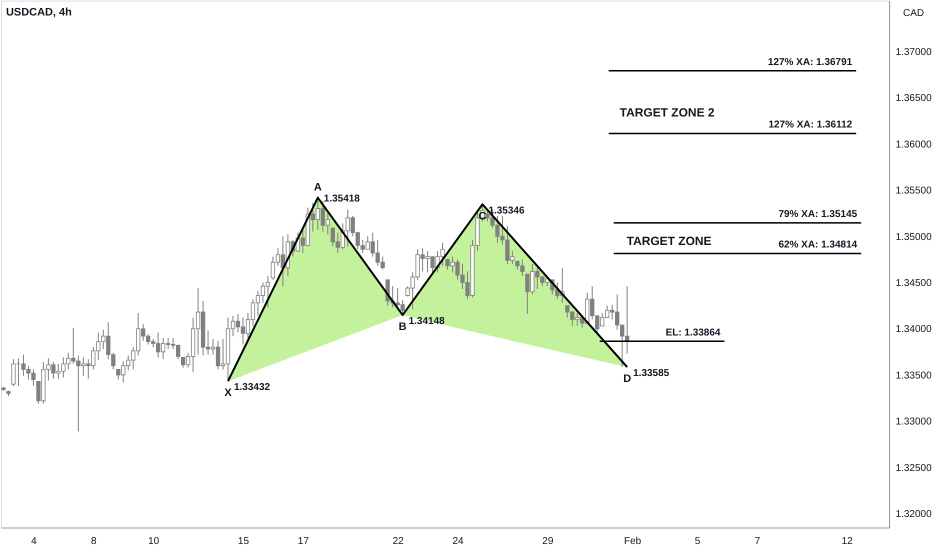 Image resolution: width=932 pixels, height=550 pixels. Describe the element at coordinates (633, 541) in the screenshot. I see `x-tick-label: Feb` at that location.